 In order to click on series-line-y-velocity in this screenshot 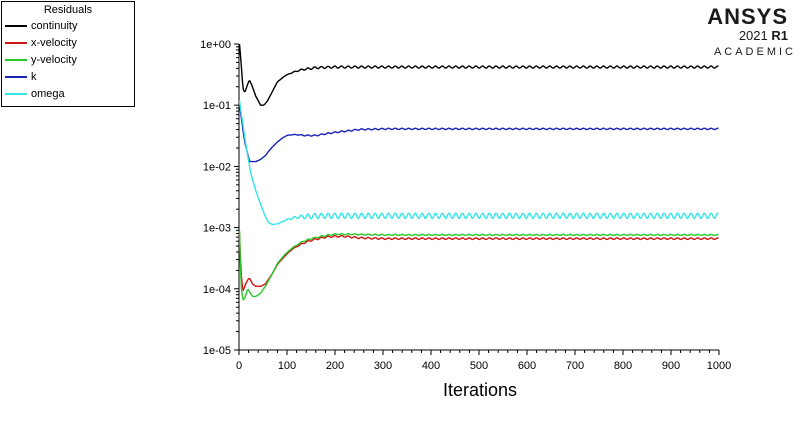, I will do `click(478, 265)`.